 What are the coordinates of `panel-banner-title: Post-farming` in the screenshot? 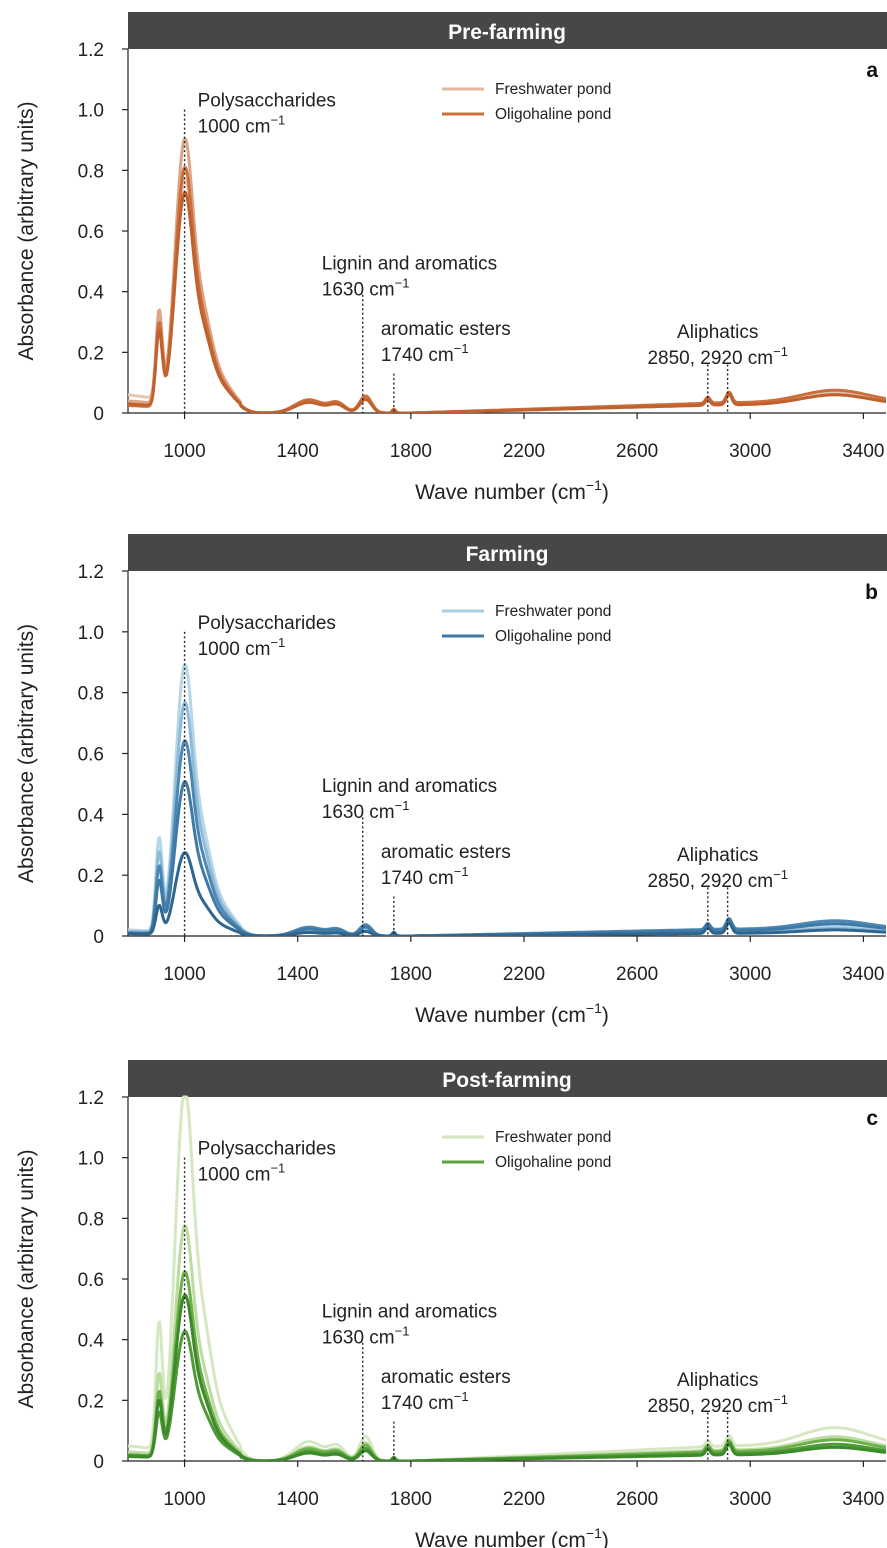 It's located at (507, 1080).